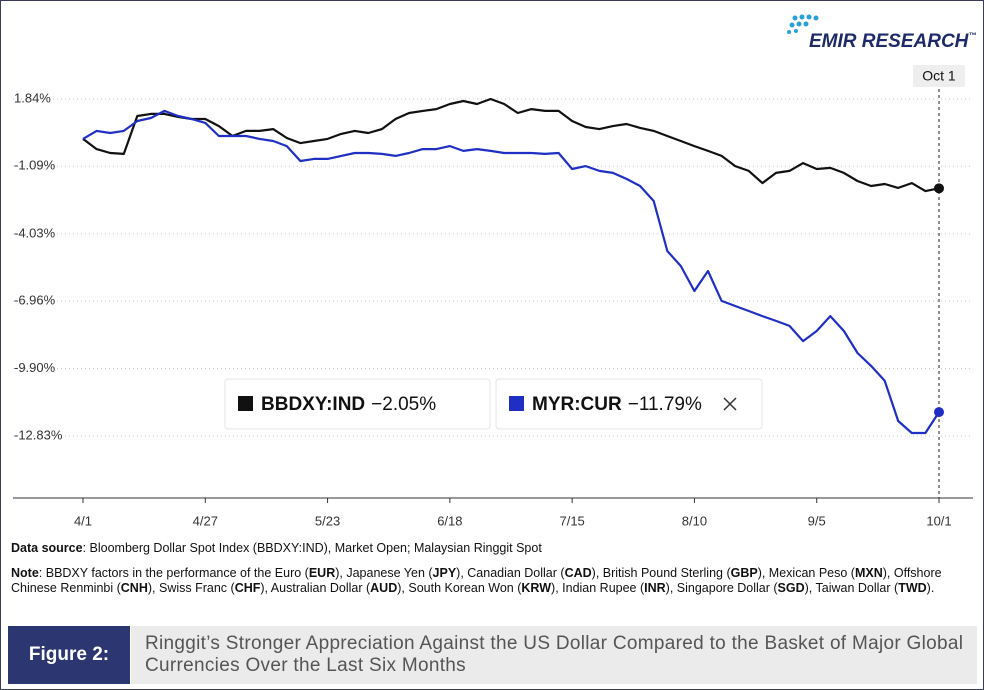 The width and height of the screenshot is (984, 690). Describe the element at coordinates (384, 588) in the screenshot. I see `currency-code: AUD` at that location.